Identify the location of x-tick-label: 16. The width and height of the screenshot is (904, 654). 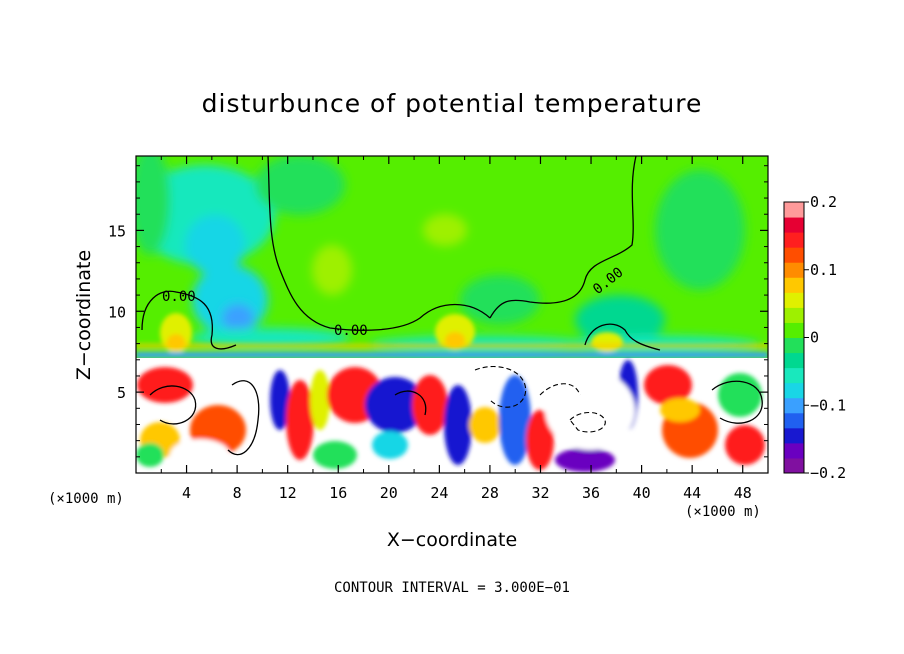
(338, 493).